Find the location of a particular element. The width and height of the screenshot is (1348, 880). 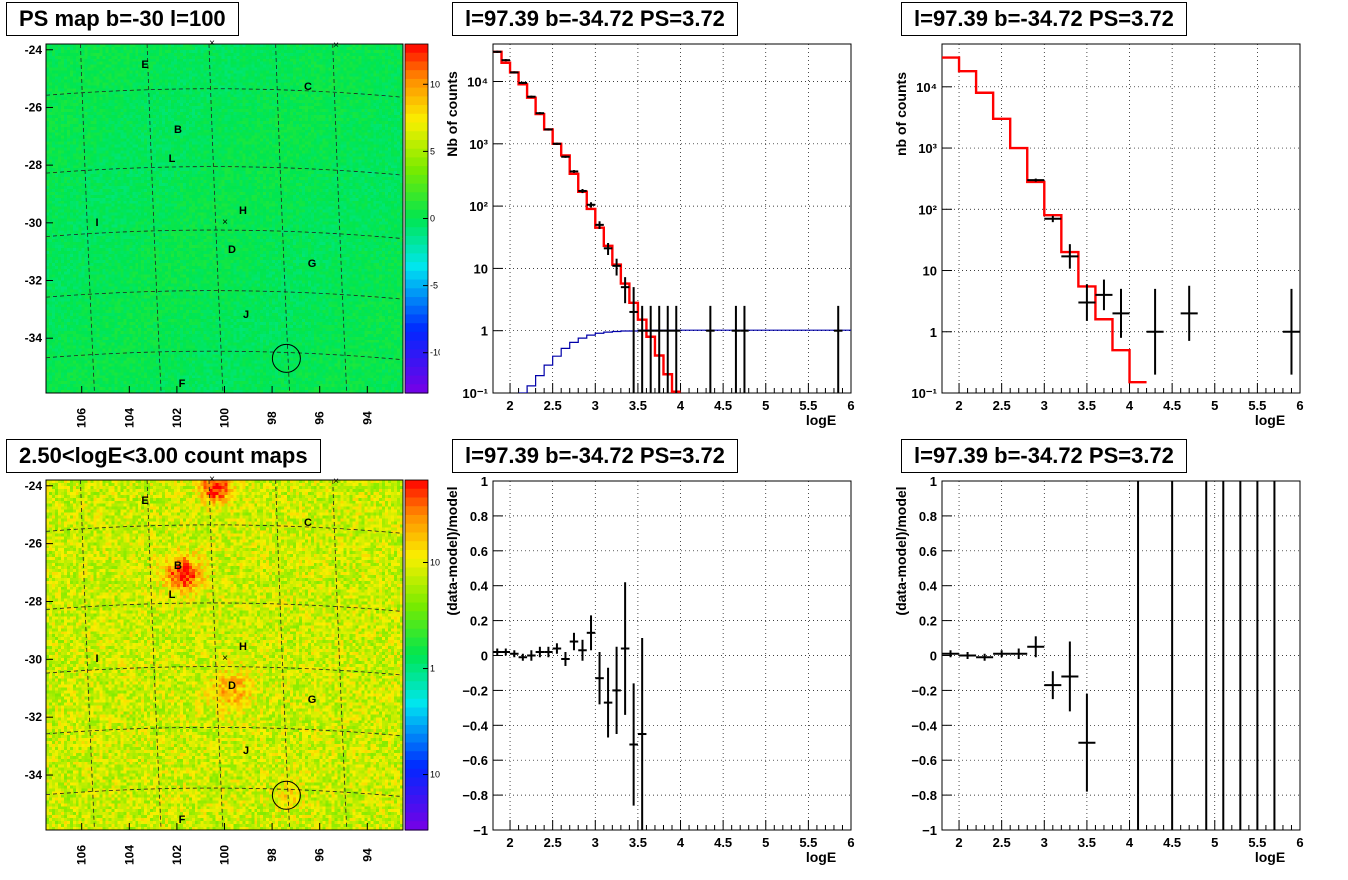

x-tick-label: 100 is located at coordinates (225, 855).